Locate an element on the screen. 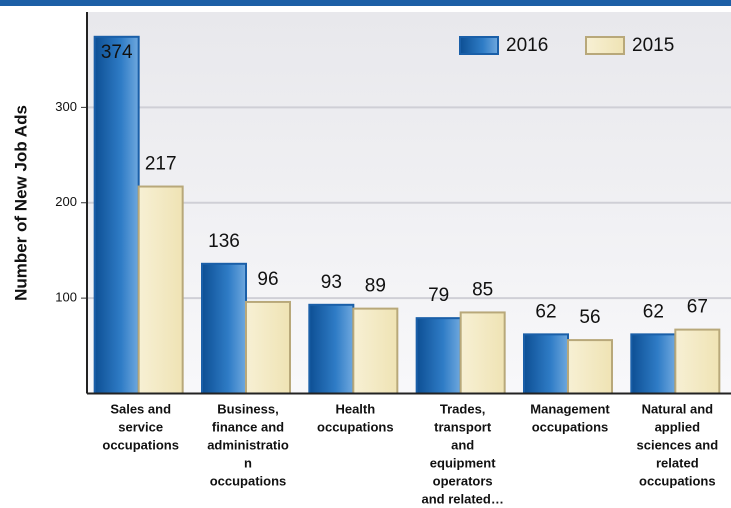  x-tick-label: applied is located at coordinates (678, 426).